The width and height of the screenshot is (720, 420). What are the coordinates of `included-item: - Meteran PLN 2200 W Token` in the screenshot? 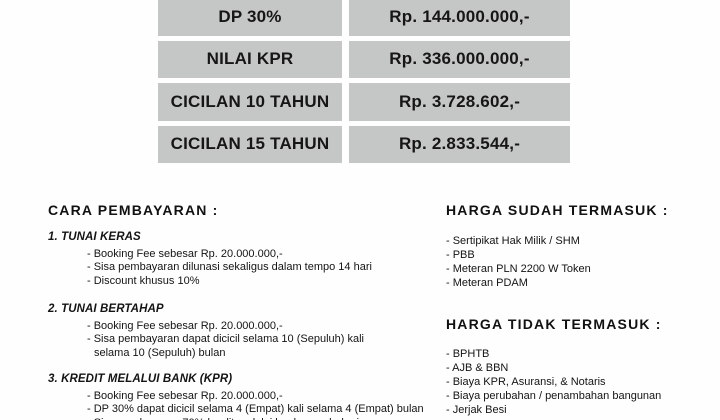 It's located at (518, 269).